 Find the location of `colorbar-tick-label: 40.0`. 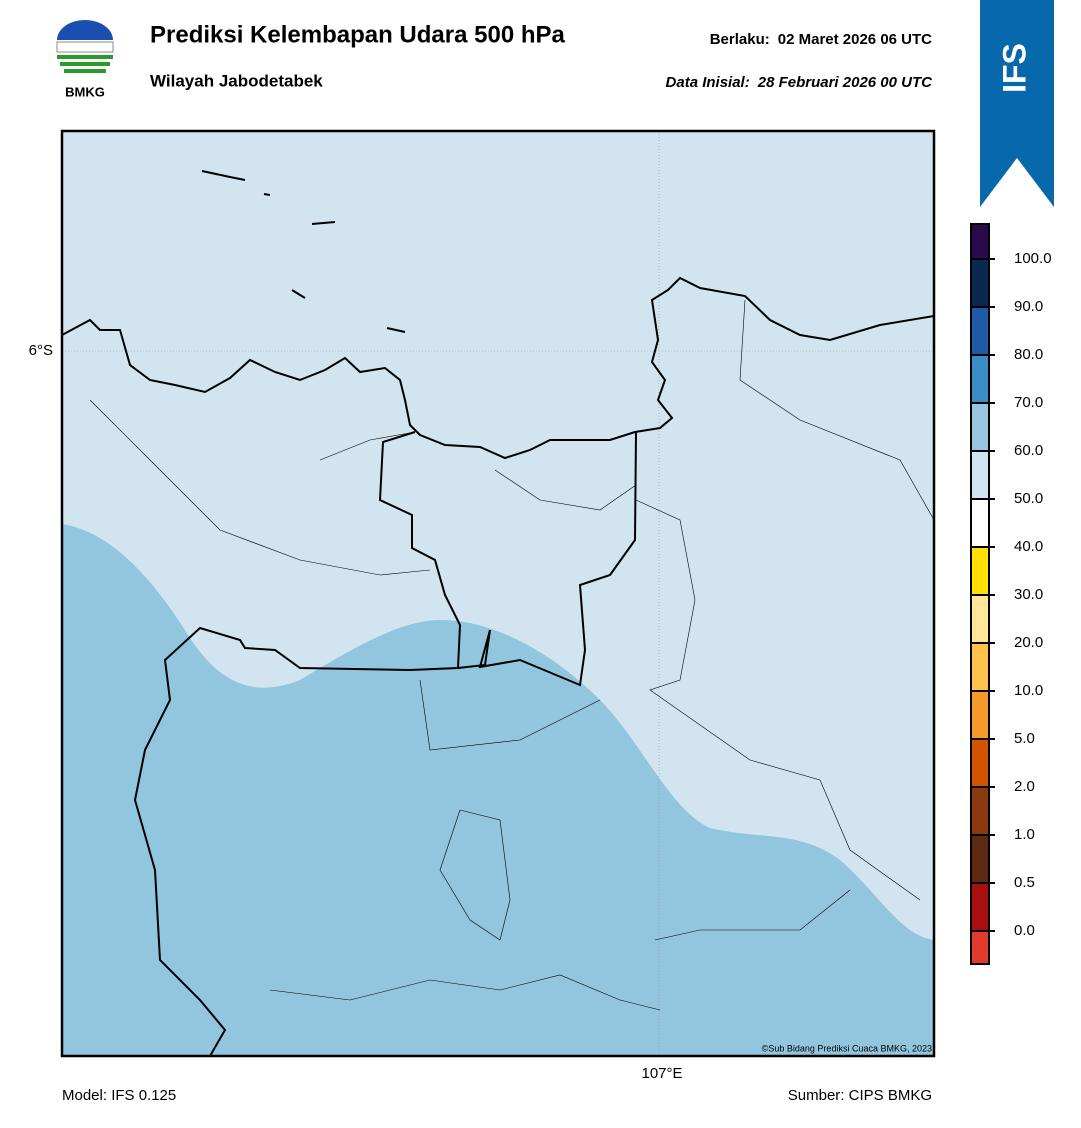

colorbar-tick-label: 40.0 is located at coordinates (1028, 546).